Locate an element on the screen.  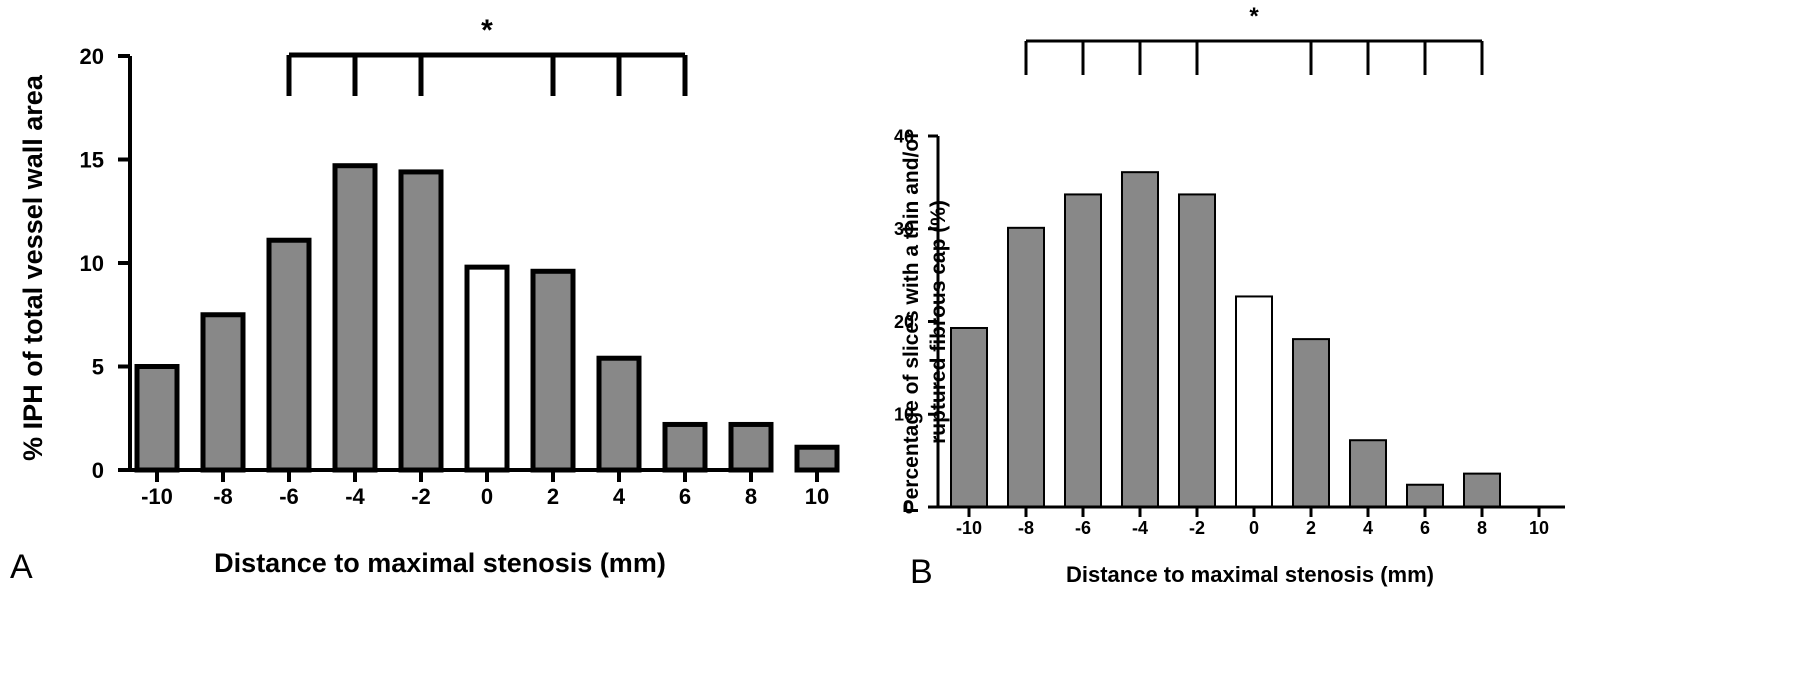
x-tick-label-b-8: 8 is located at coordinates (1482, 528).